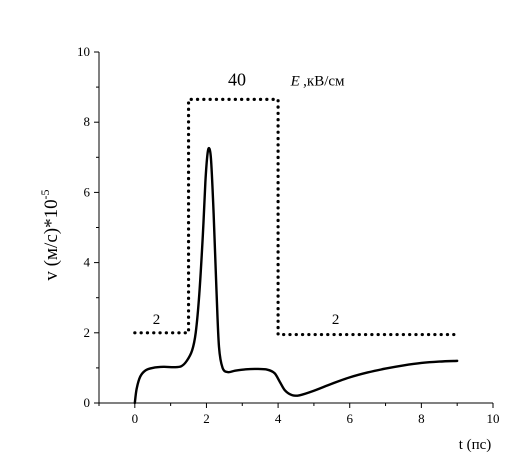  What do you see at coordinates (206, 418) in the screenshot?
I see `x-tick-label: 2` at bounding box center [206, 418].